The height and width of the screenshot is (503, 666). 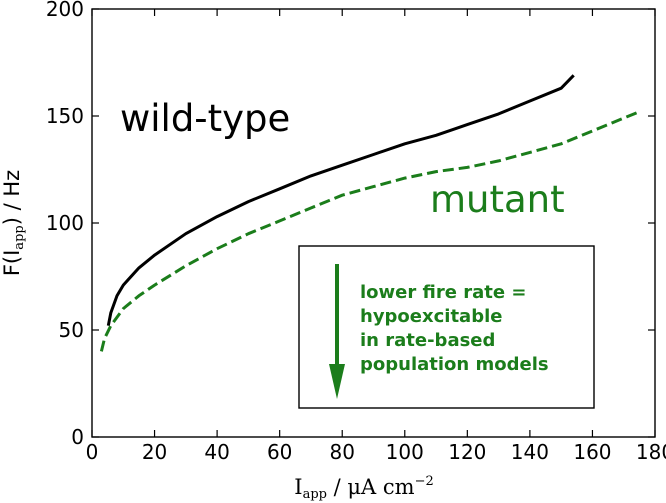 I want to click on x-axis-label-main: I, so click(x=298, y=487).